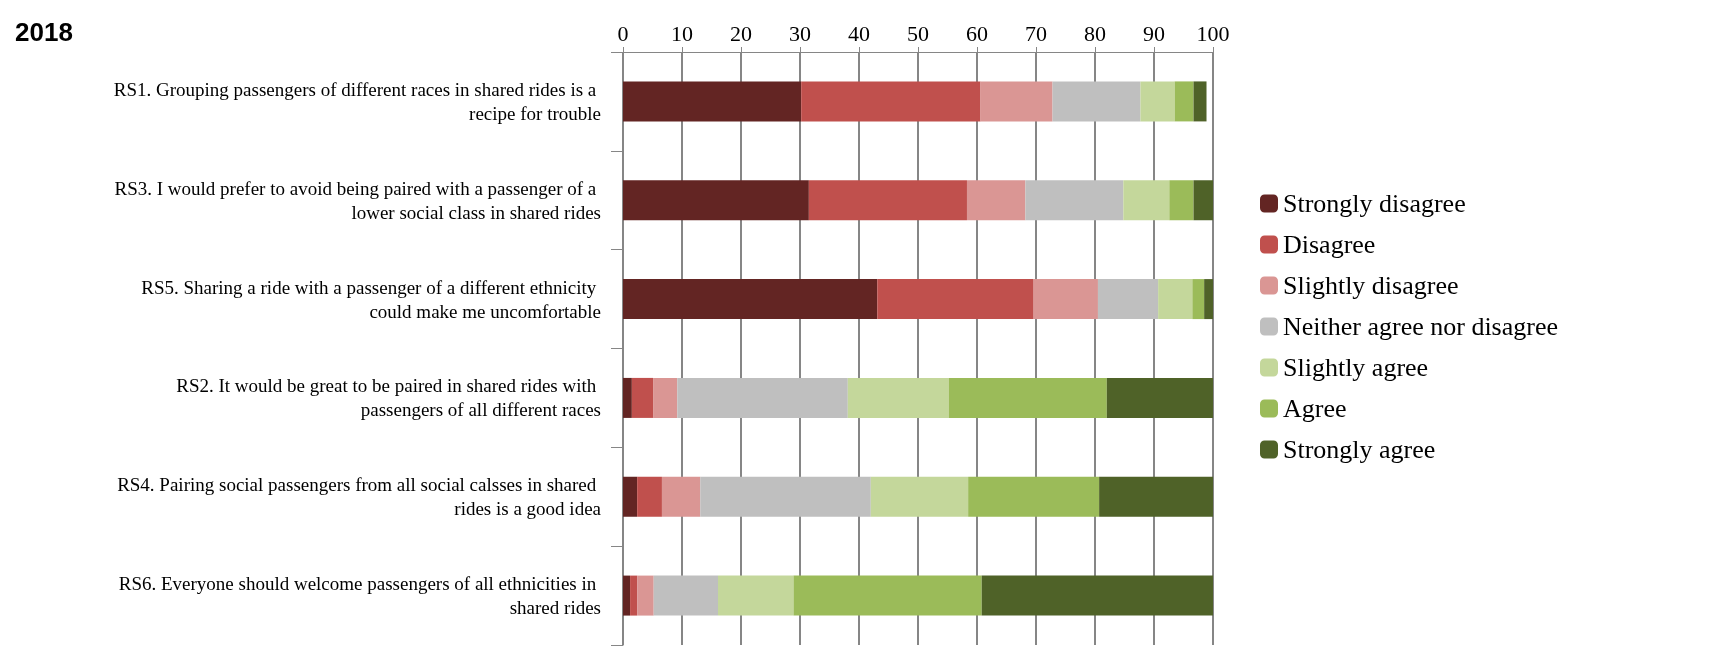  What do you see at coordinates (918, 33) in the screenshot?
I see `x-tick-label: 50` at bounding box center [918, 33].